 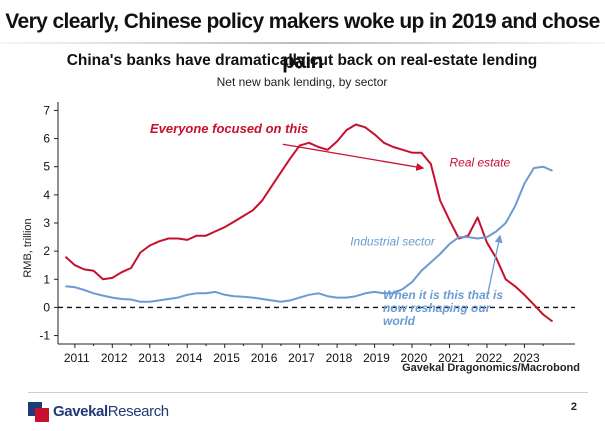 What do you see at coordinates (80, 411) in the screenshot?
I see `logo-text-bold: Gavekal` at bounding box center [80, 411].